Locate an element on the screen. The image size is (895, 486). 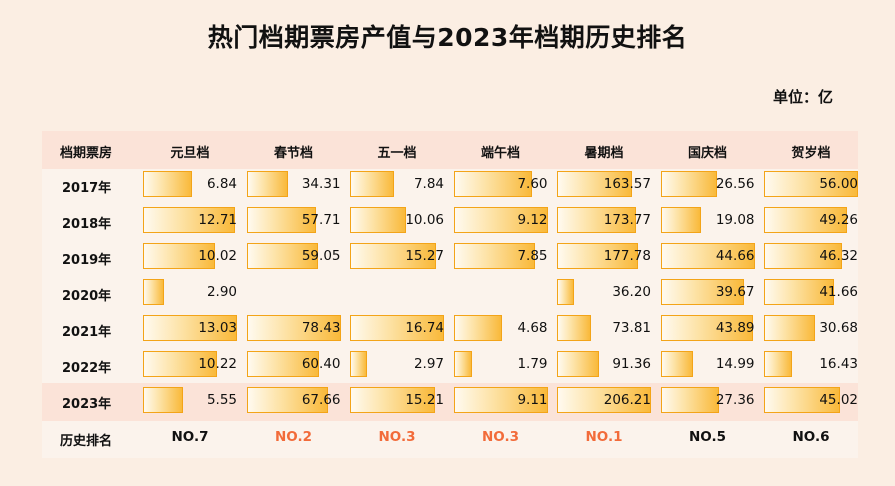
data-label: 46.32 is located at coordinates (838, 256).